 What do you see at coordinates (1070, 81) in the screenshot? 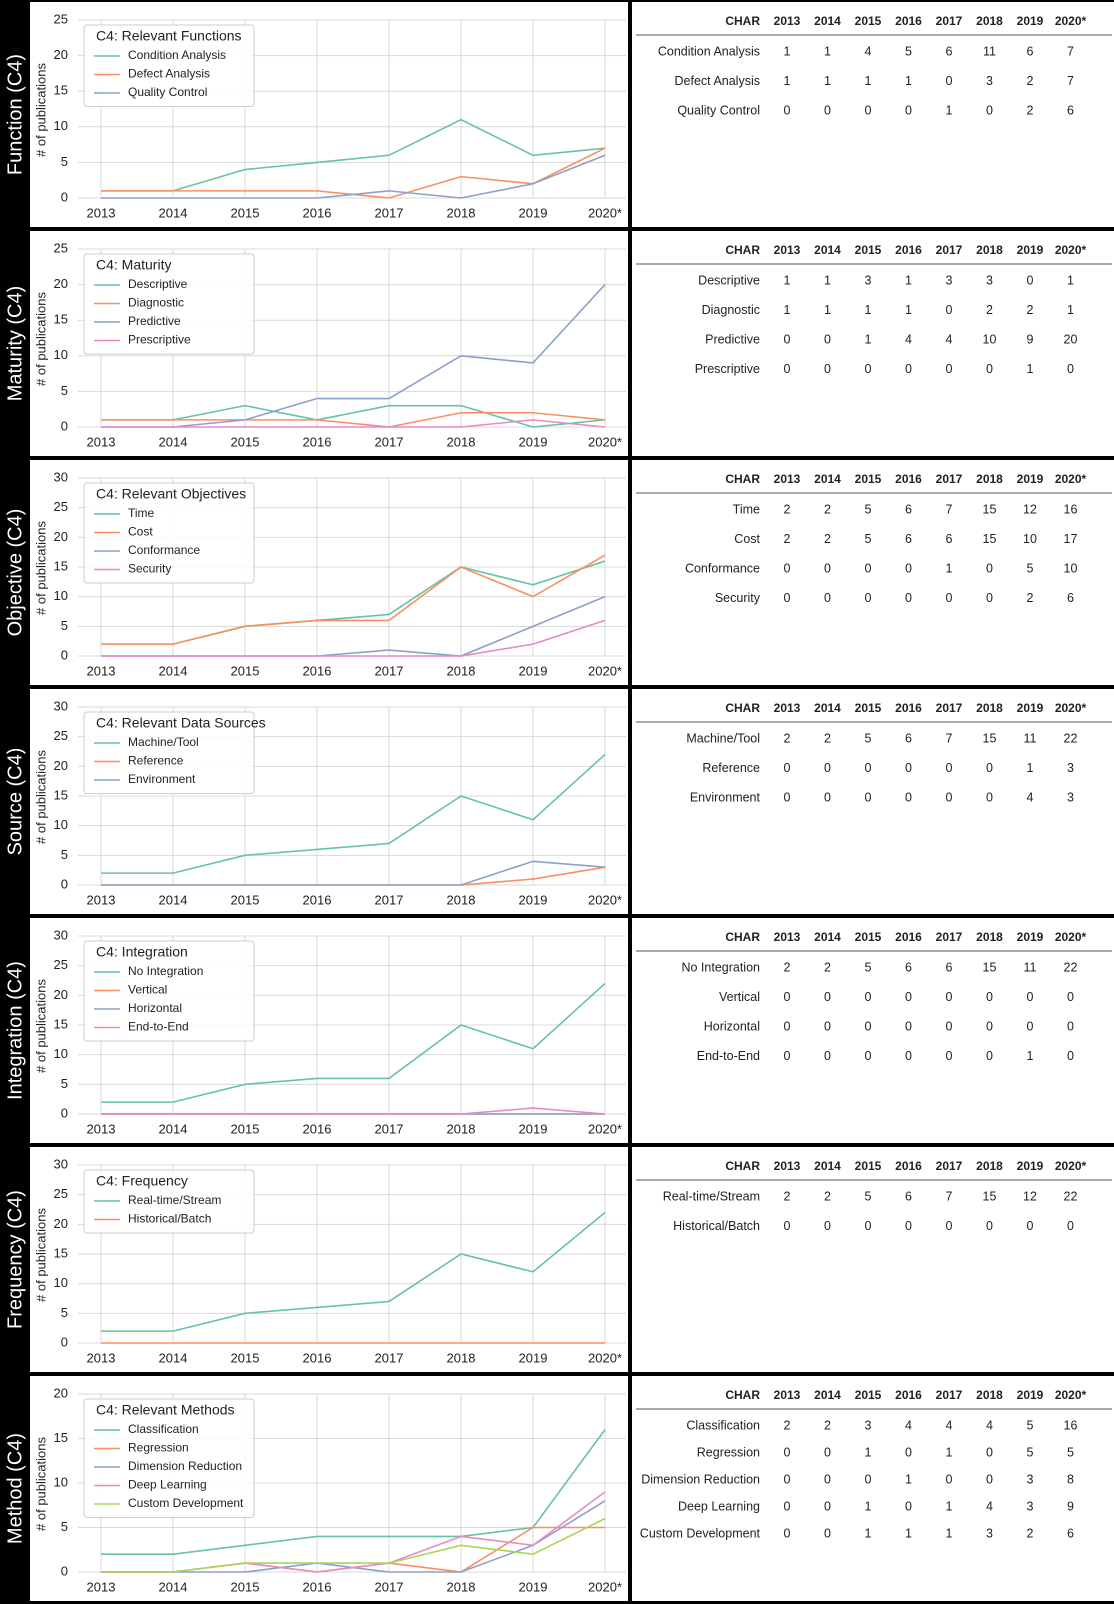
I see `table-cell: 7` at bounding box center [1070, 81].